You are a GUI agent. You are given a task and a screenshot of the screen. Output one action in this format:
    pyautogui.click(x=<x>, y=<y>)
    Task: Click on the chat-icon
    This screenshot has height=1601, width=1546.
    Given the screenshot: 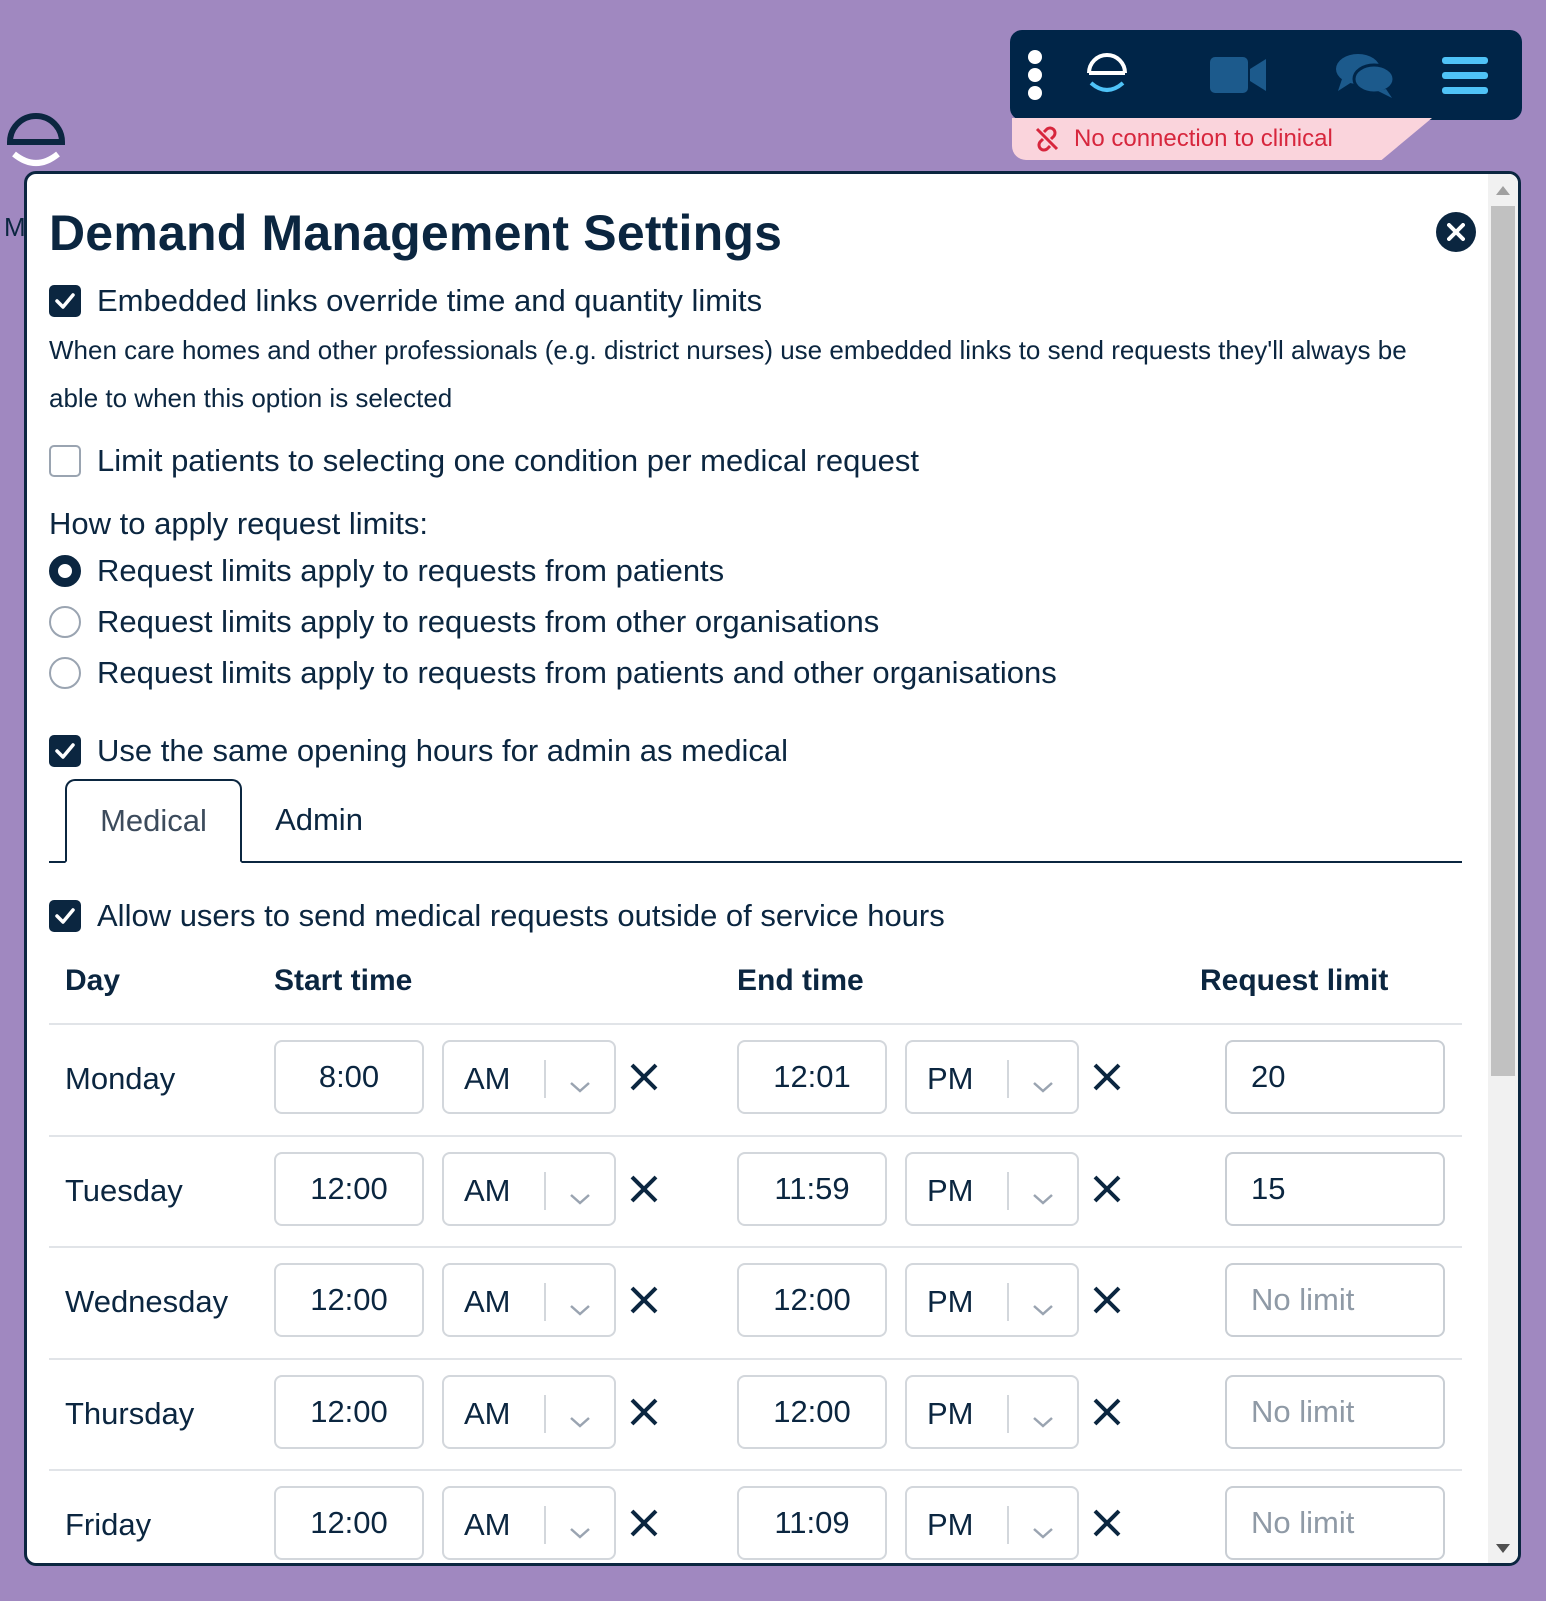 What is the action you would take?
    pyautogui.click(x=1365, y=75)
    